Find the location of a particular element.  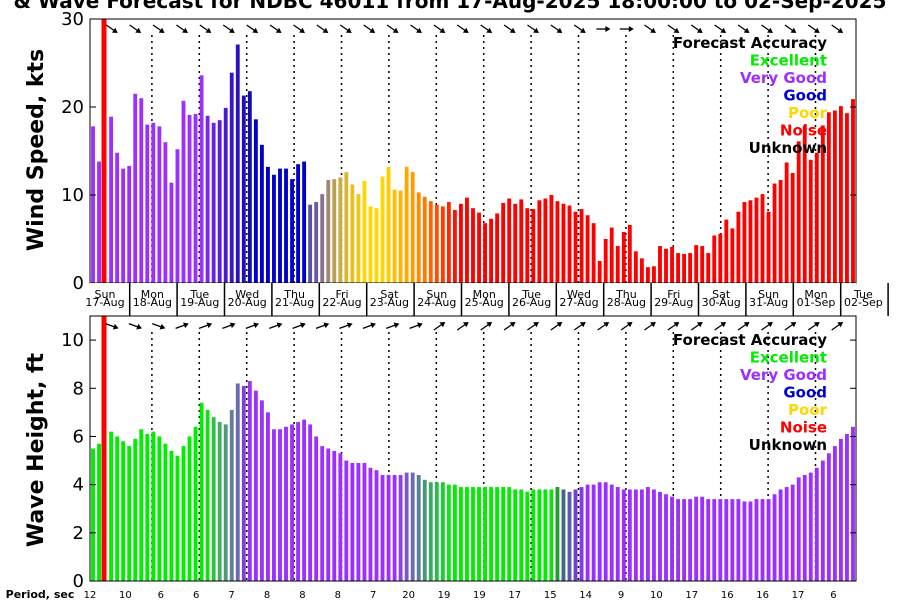

period-value: 6 is located at coordinates (161, 595).